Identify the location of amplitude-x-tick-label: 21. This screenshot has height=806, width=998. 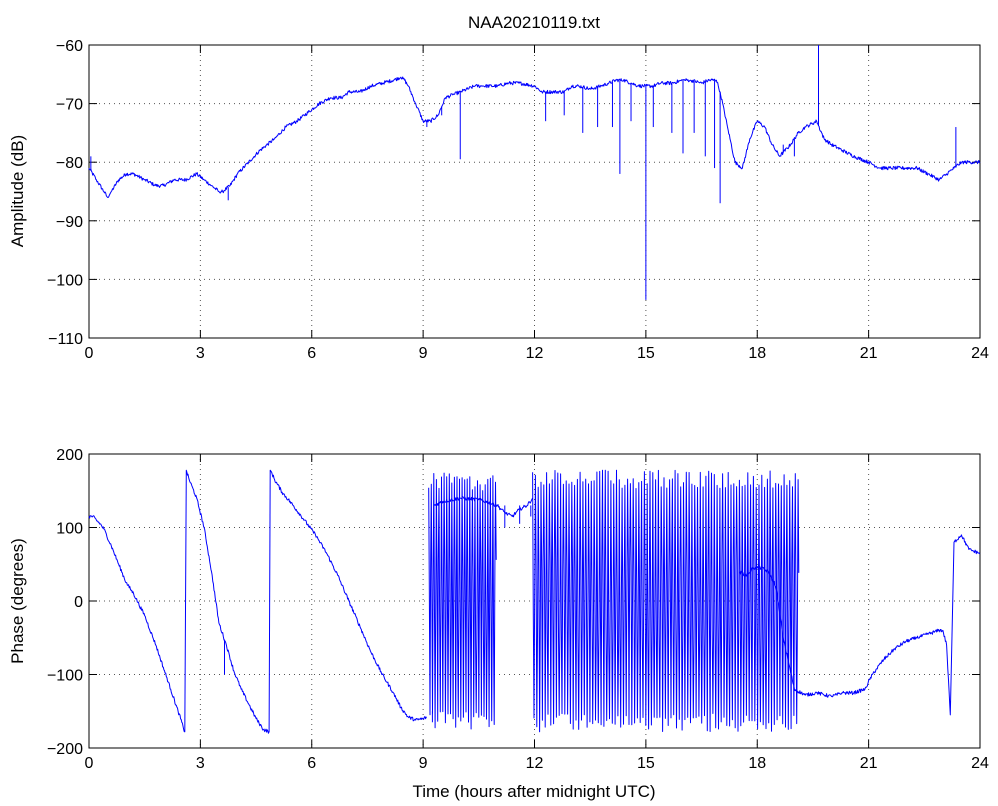
(869, 353).